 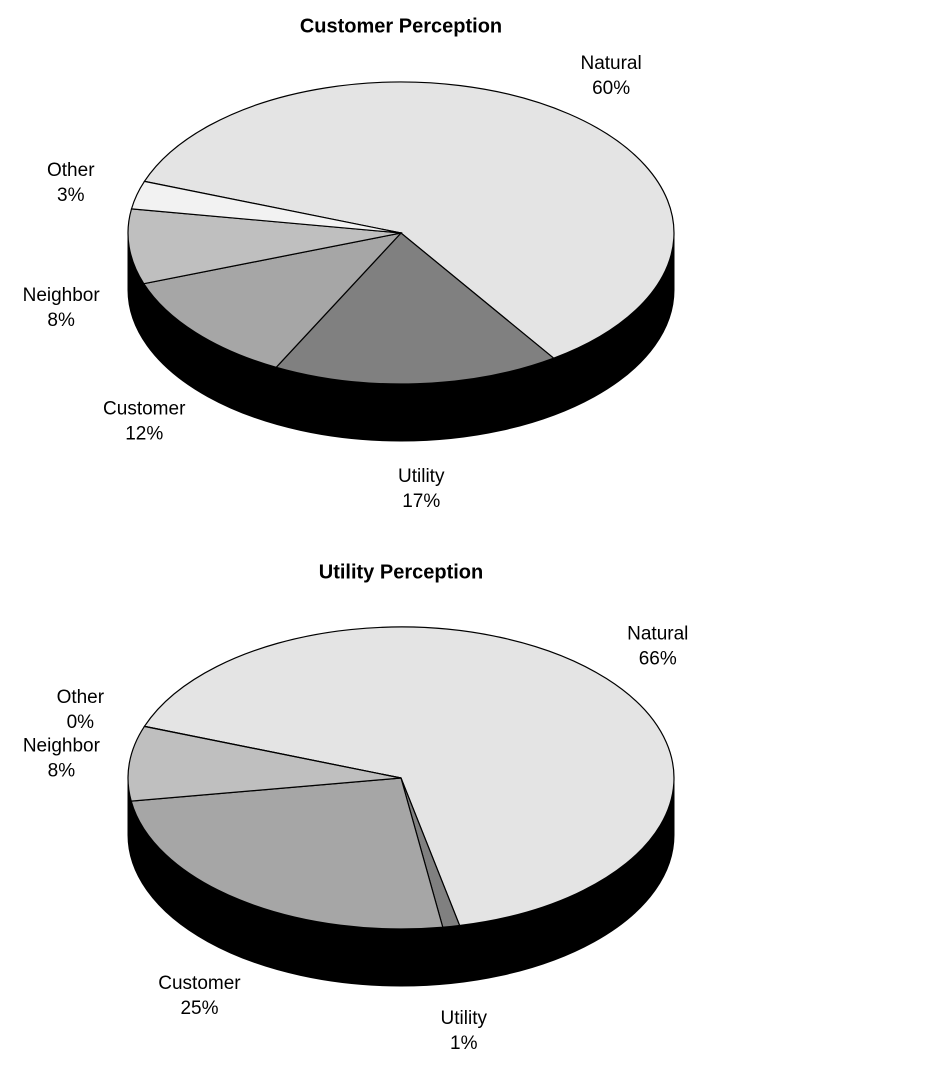 I want to click on chart-title: Customer Perception, so click(x=401, y=26).